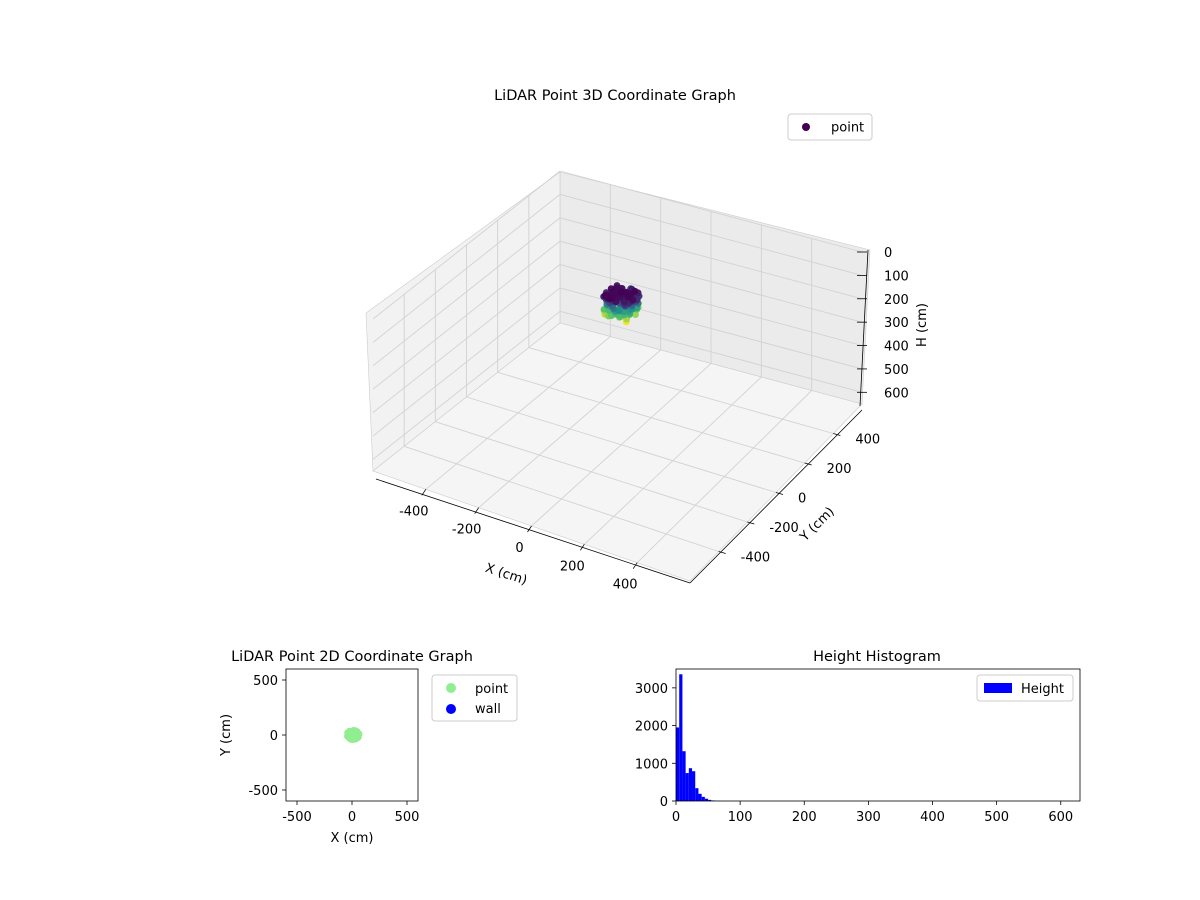 This screenshot has height=900, width=1200. What do you see at coordinates (488, 709) in the screenshot?
I see `legend-label-wall: wall` at bounding box center [488, 709].